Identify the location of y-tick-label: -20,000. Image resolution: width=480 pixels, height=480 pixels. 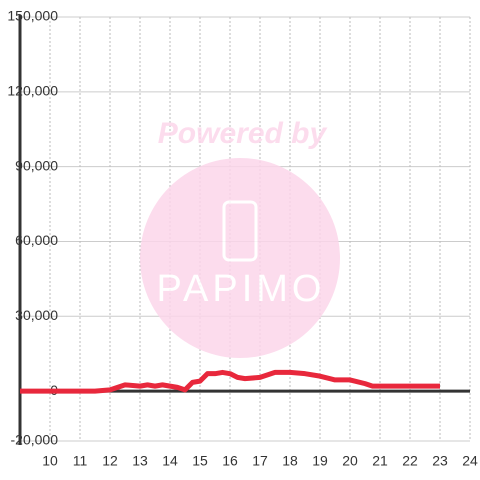
(35, 440).